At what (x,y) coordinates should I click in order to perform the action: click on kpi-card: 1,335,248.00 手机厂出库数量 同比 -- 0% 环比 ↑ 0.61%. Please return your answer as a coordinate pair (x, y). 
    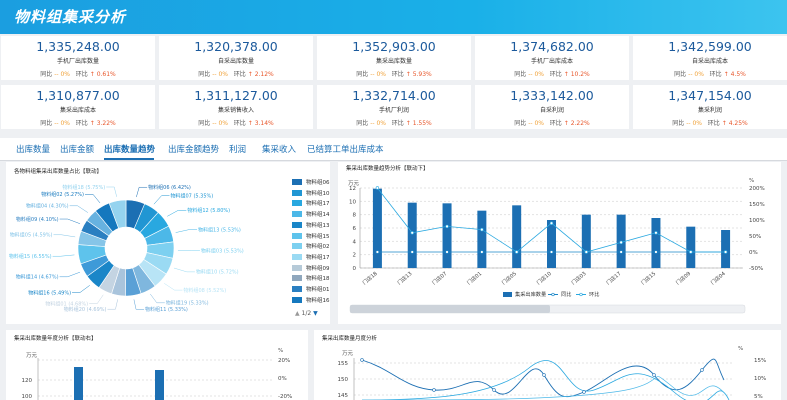
    Looking at the image, I should click on (78, 58).